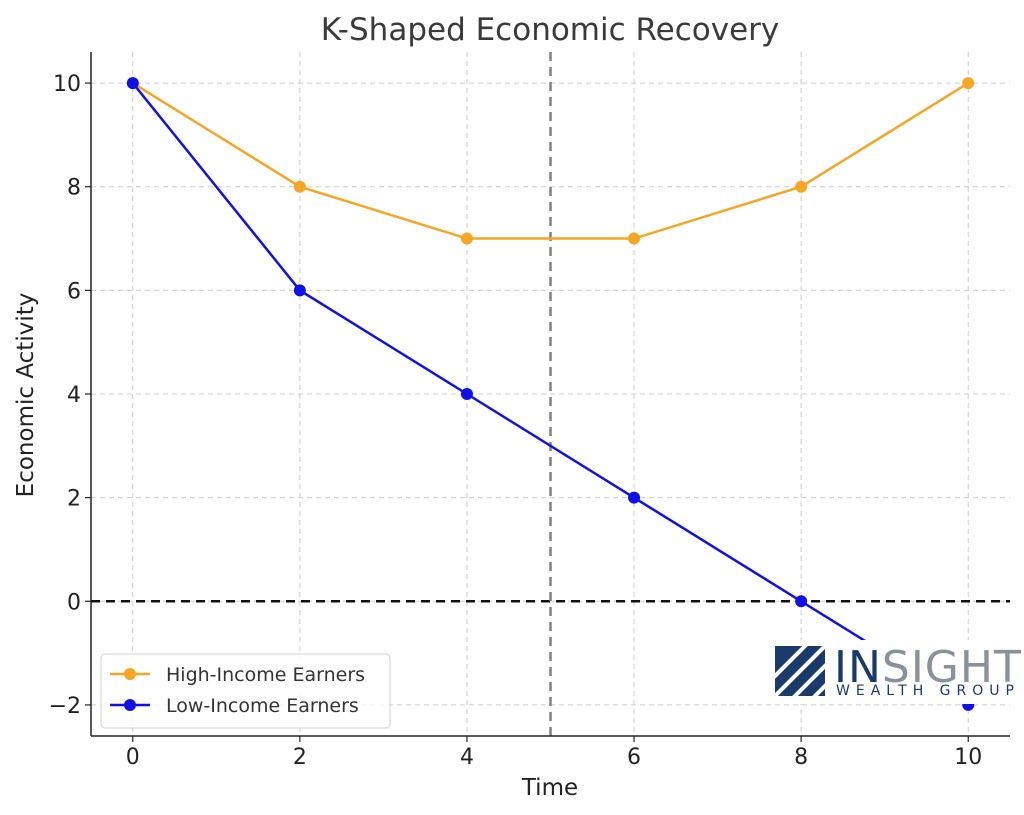 The image size is (1024, 815). I want to click on legend-marker-high-income, so click(130, 674).